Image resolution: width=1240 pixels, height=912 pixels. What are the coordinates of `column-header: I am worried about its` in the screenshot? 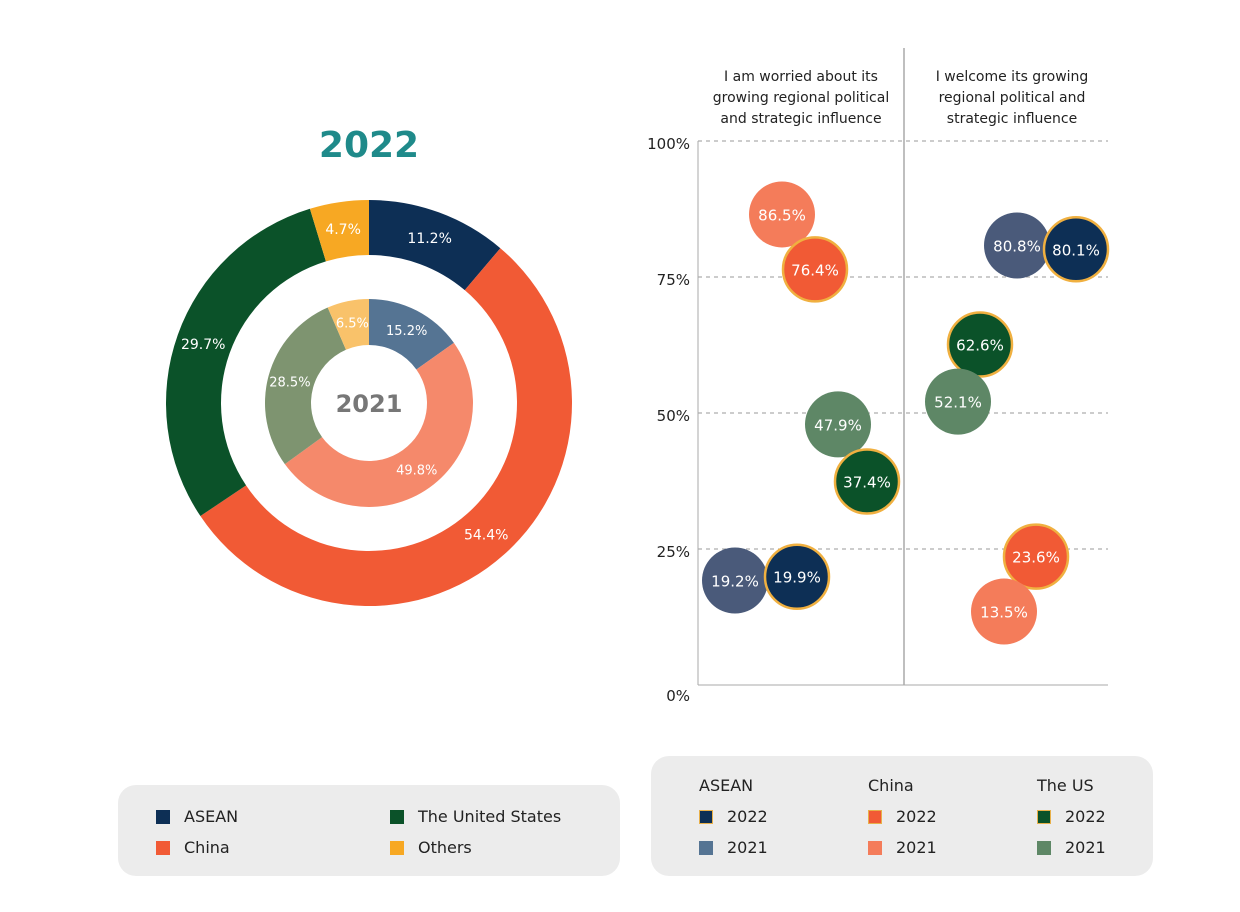 It's located at (801, 77).